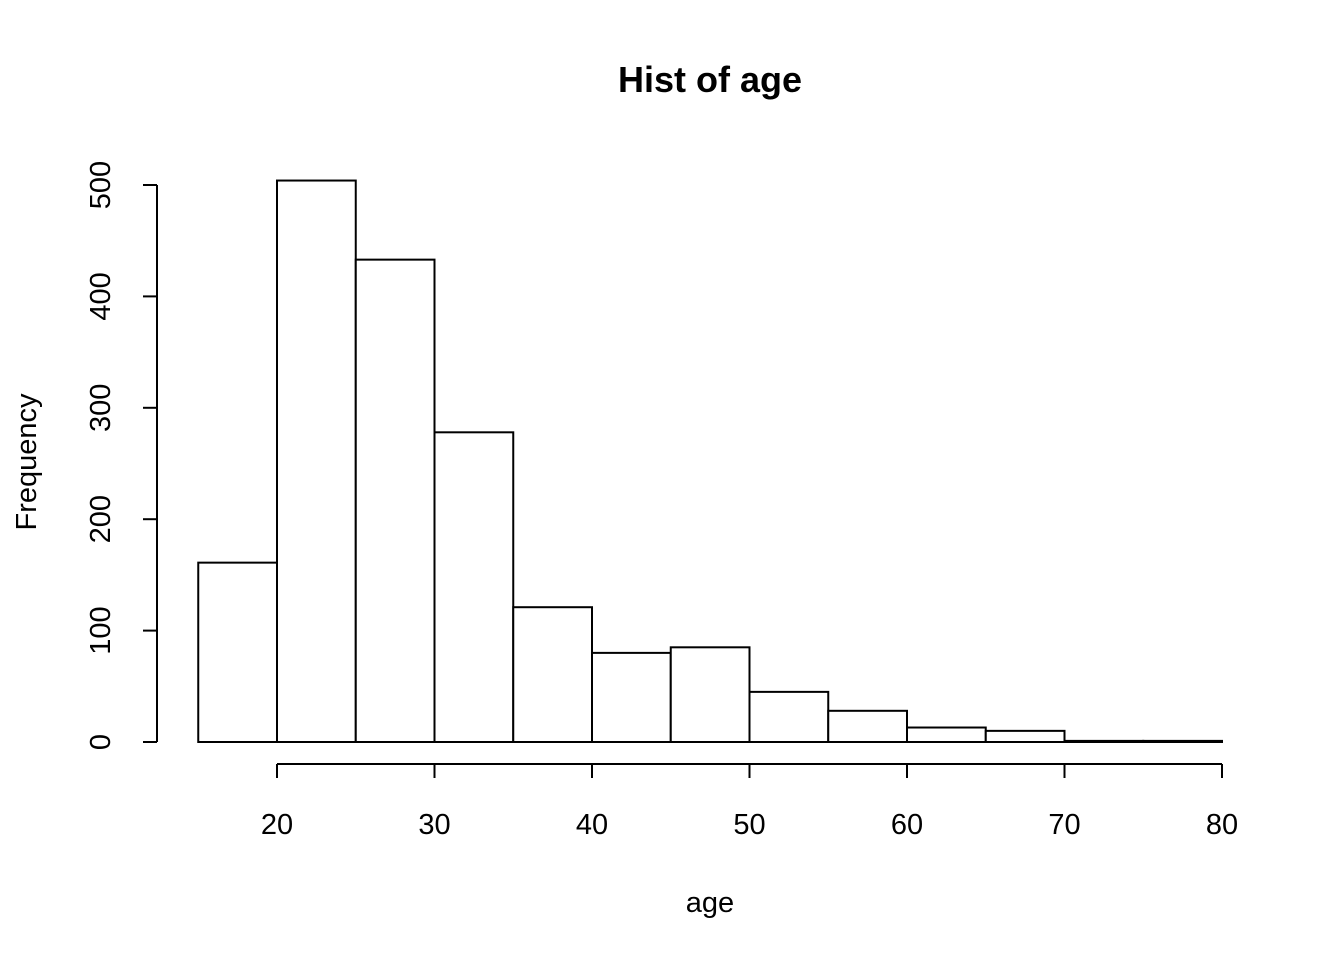 The width and height of the screenshot is (1344, 965). I want to click on x-tick-label: 60, so click(907, 825).